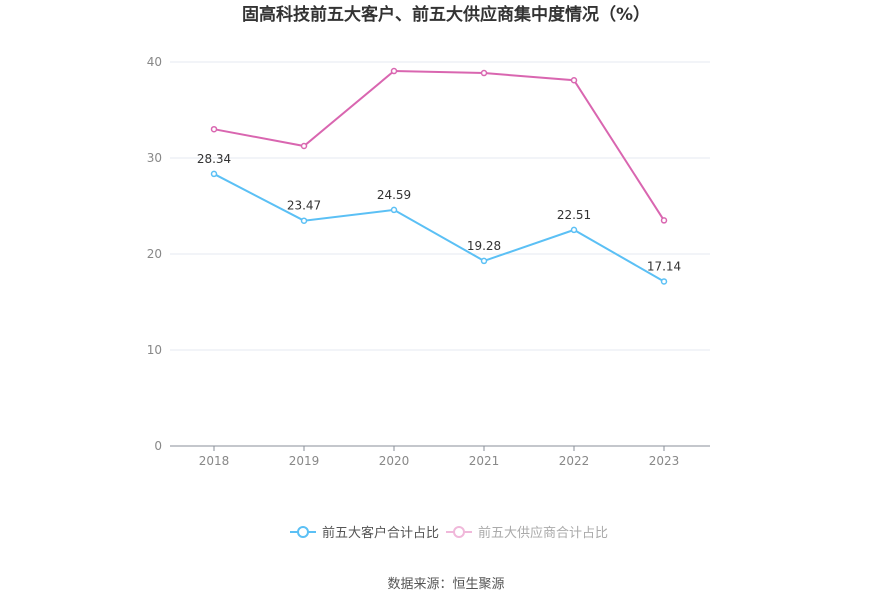 The height and width of the screenshot is (607, 893). Describe the element at coordinates (154, 350) in the screenshot. I see `y-tick-label: 10` at that location.